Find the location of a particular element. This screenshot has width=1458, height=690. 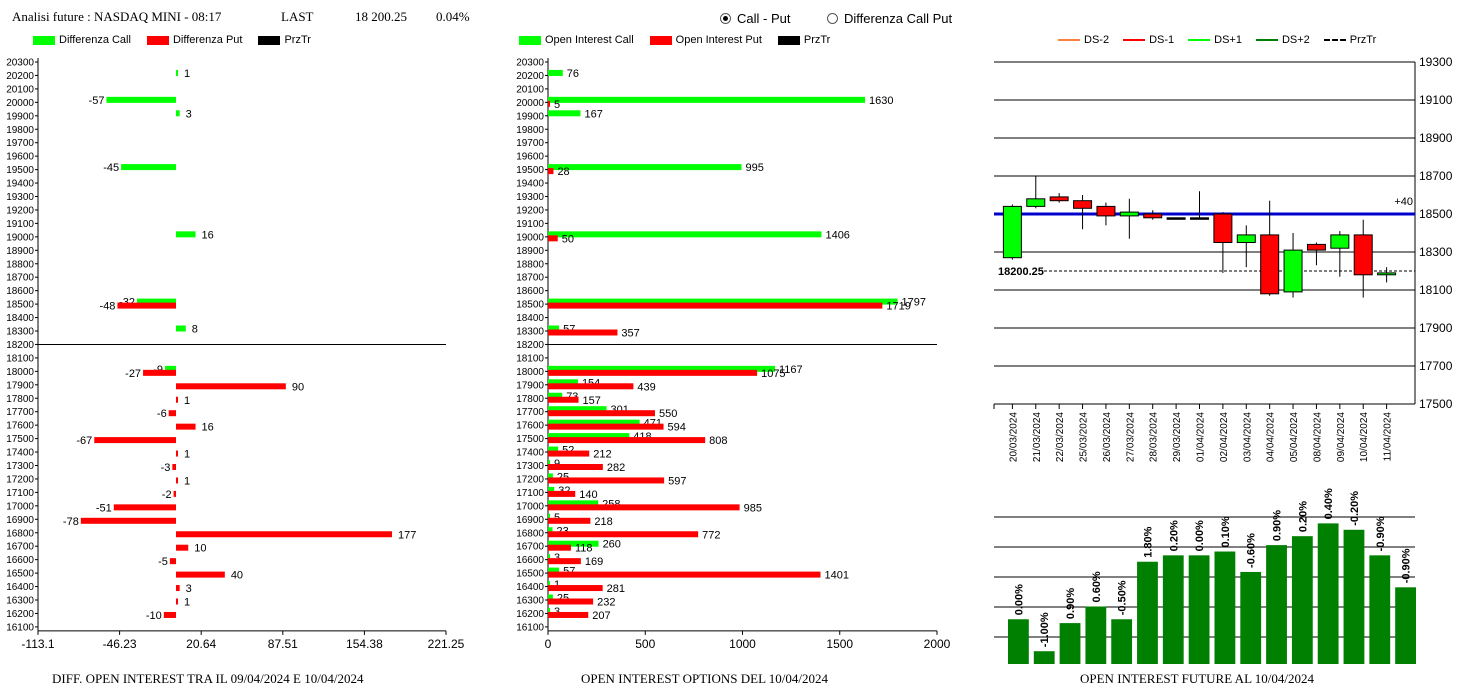

y-tick-label: 17400 is located at coordinates (530, 453).